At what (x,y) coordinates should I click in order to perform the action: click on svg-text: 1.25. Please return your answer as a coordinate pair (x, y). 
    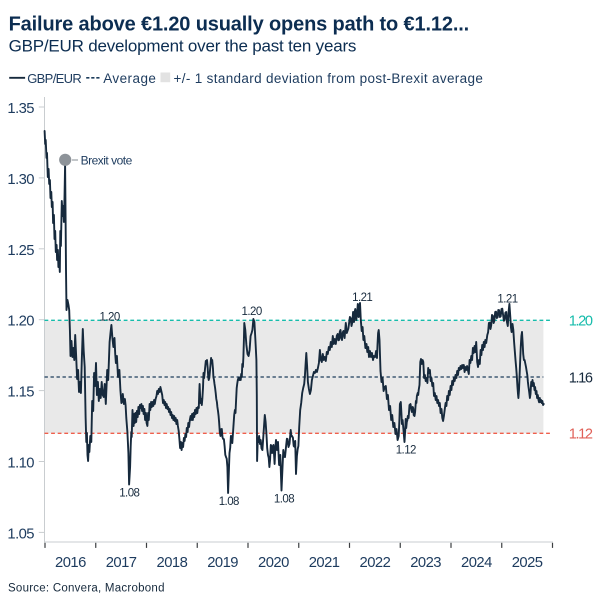
    Looking at the image, I should click on (20, 251).